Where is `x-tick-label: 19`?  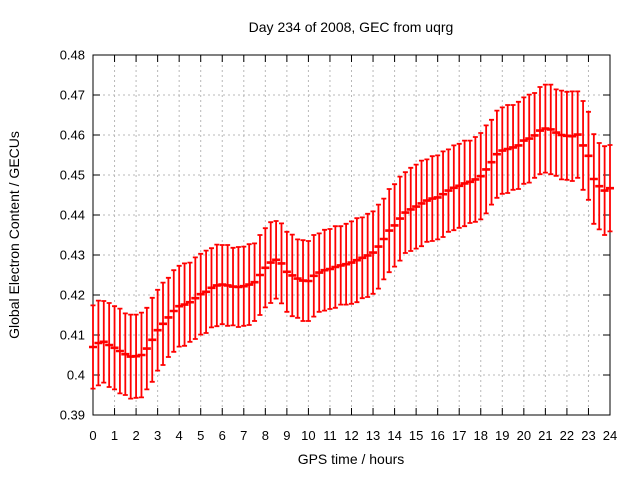 x-tick-label: 19 is located at coordinates (502, 435).